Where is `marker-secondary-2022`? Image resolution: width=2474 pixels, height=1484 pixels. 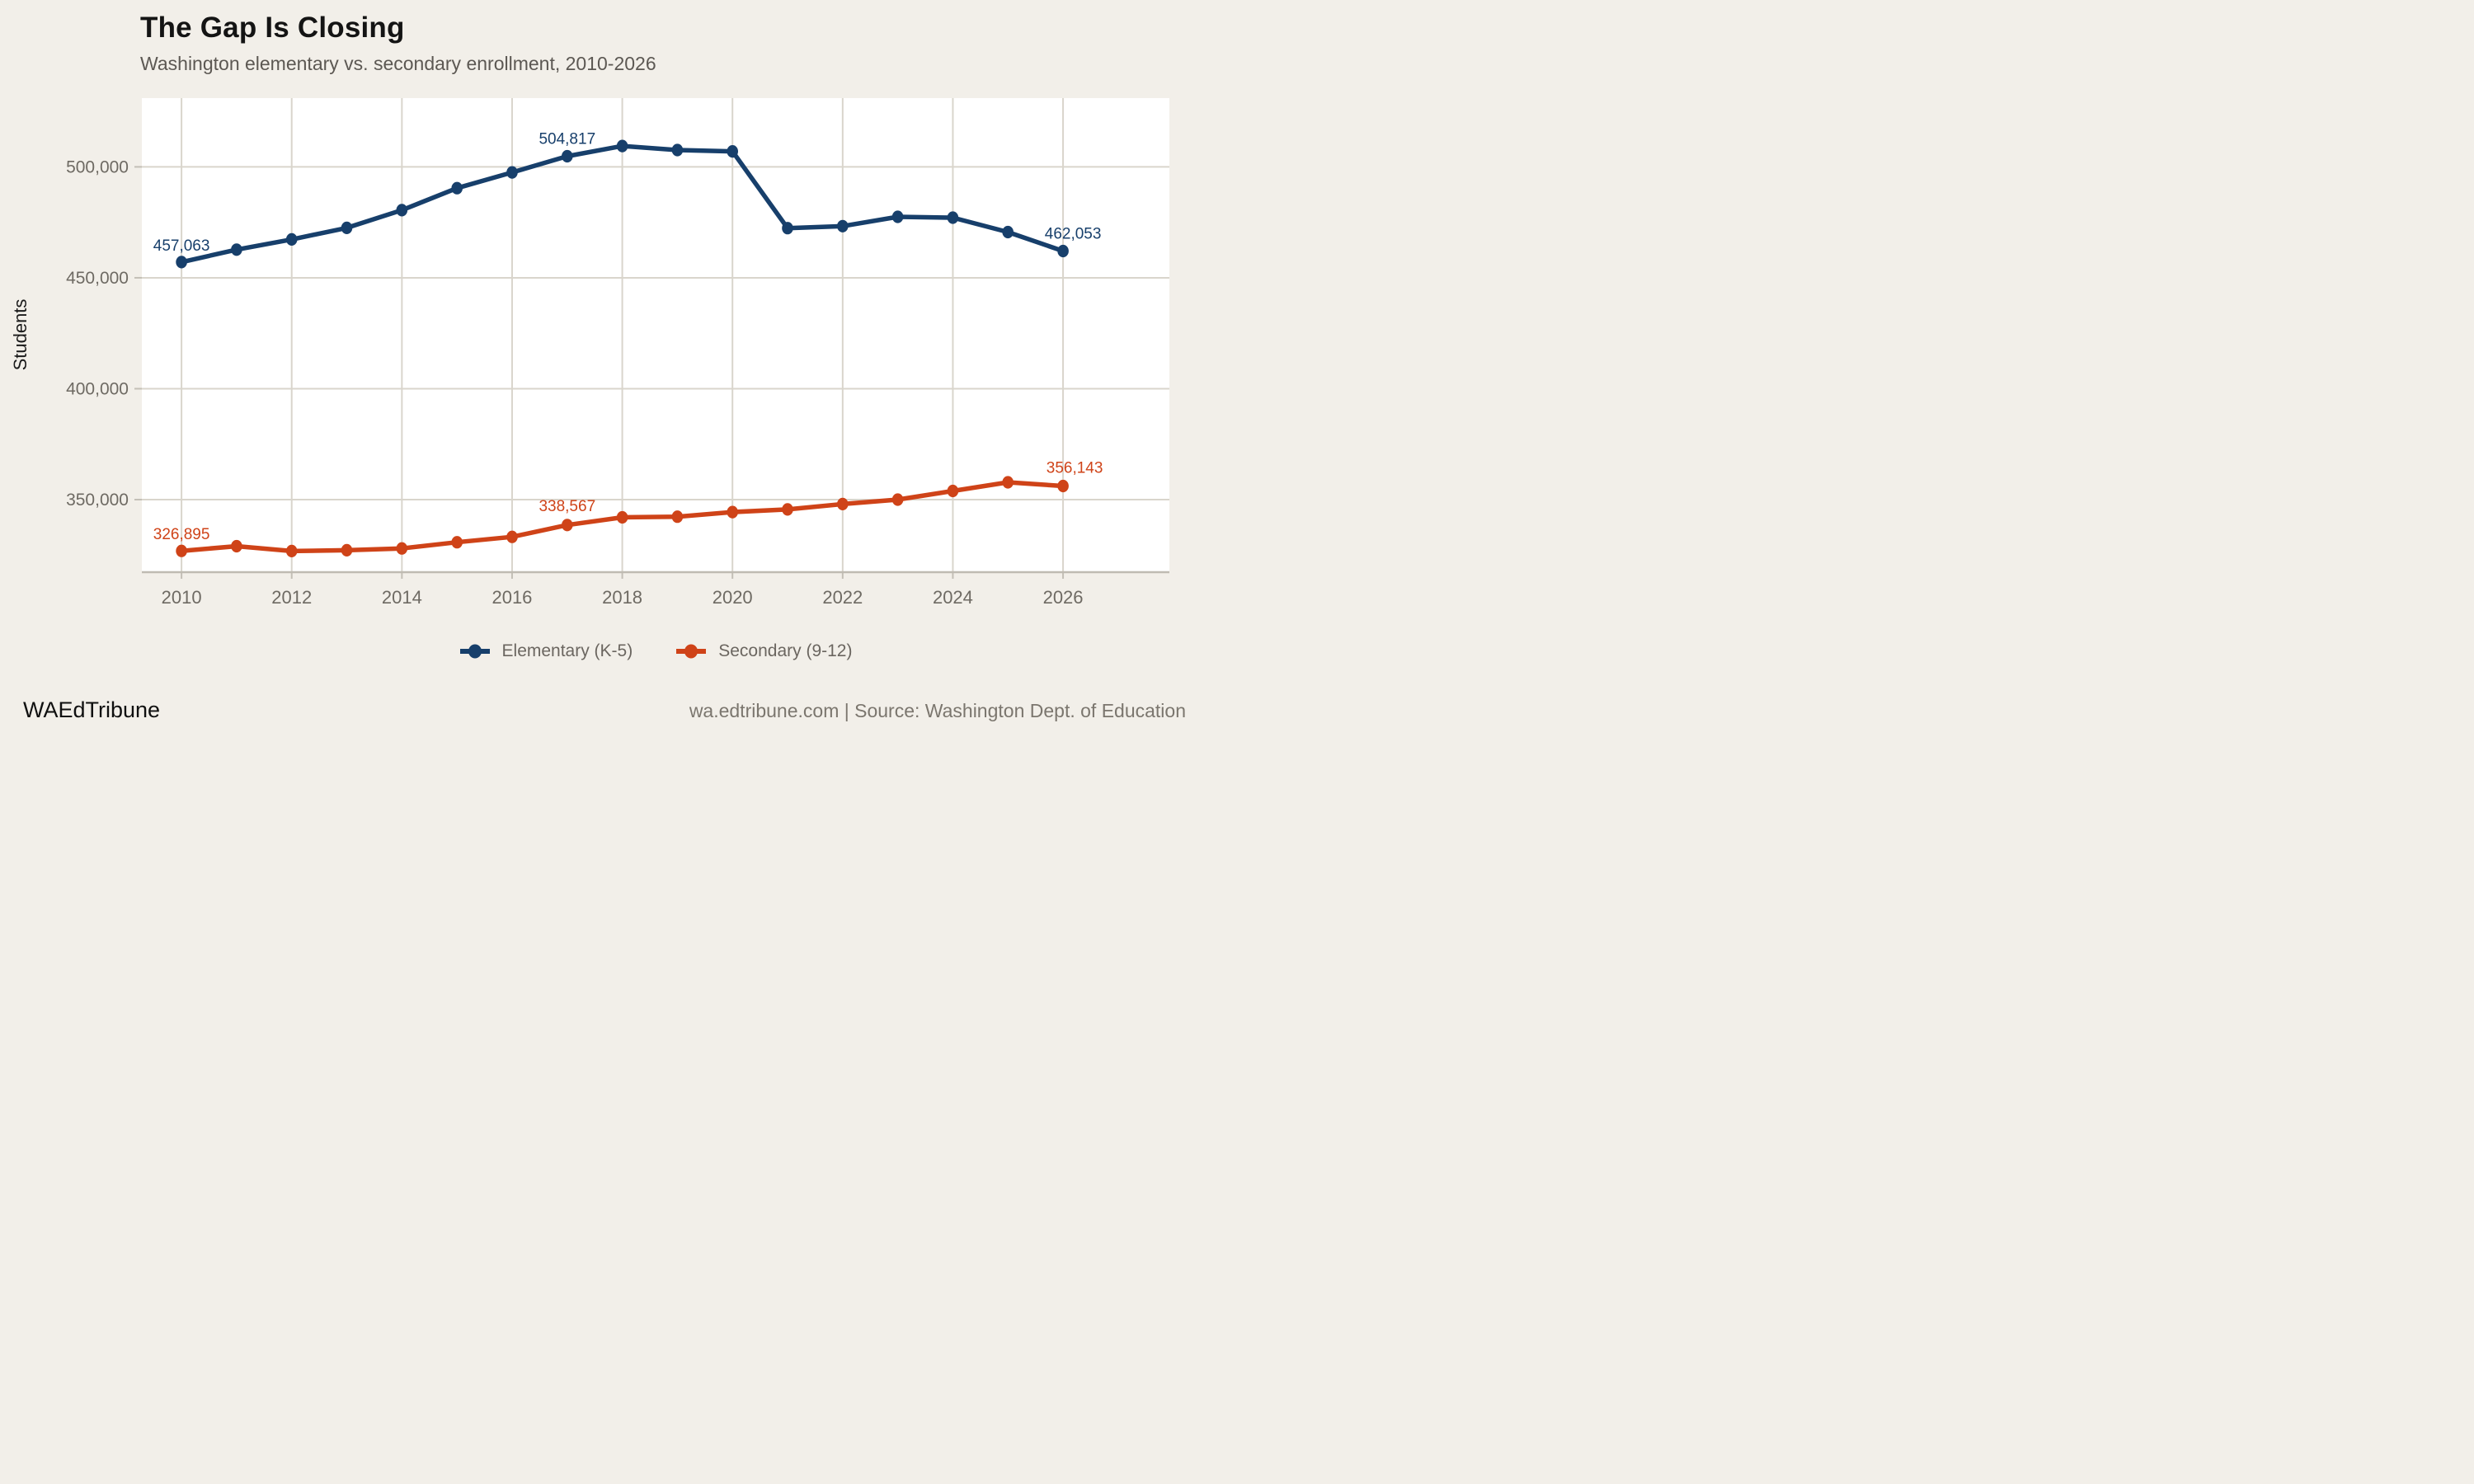 marker-secondary-2022 is located at coordinates (843, 504).